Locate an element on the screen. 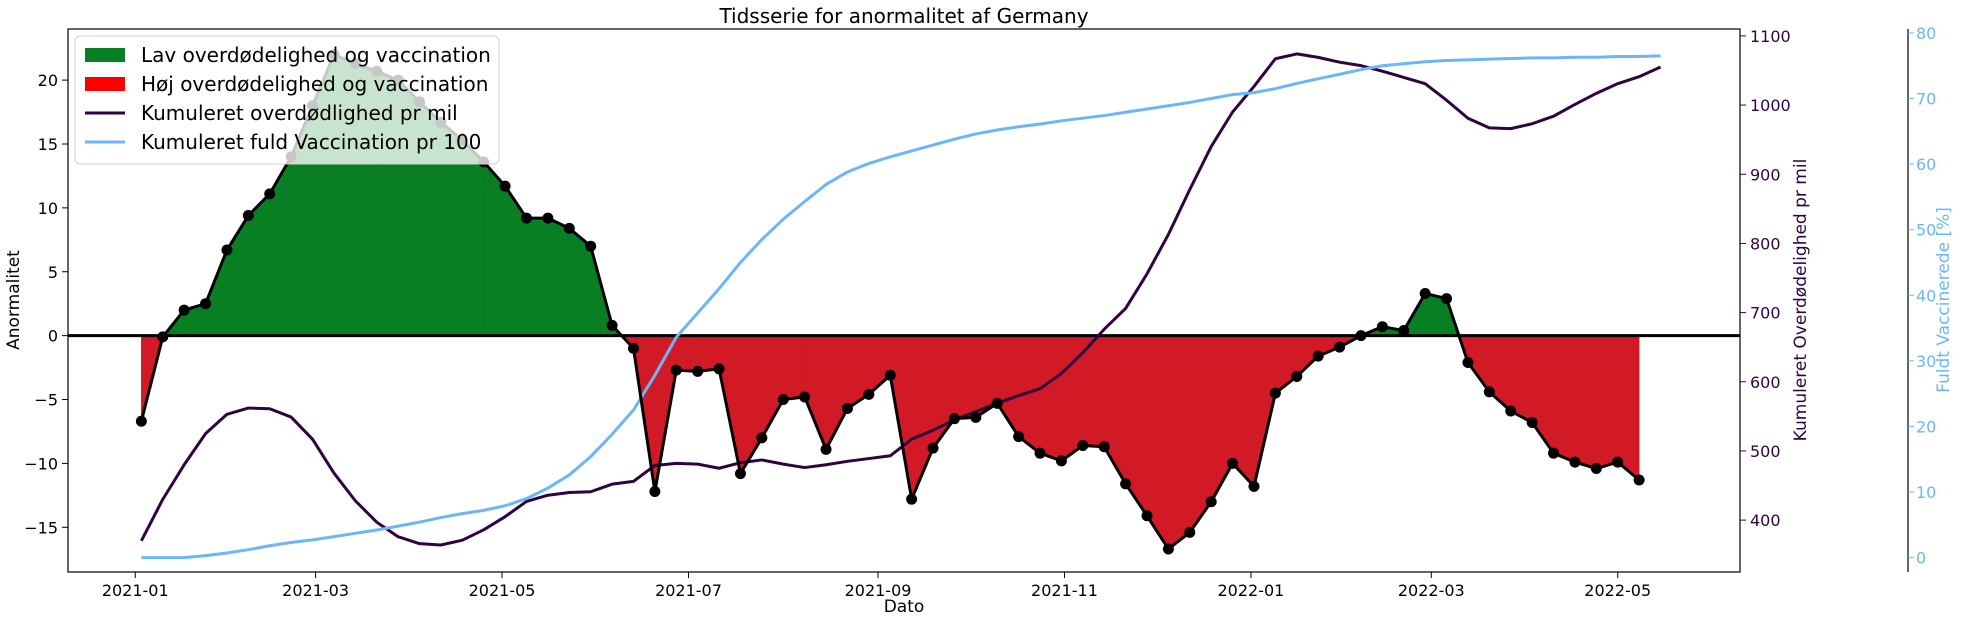 This screenshot has height=620, width=1962. y-axis-title-vaccinated: Fuldt Vaccinerede [%] is located at coordinates (1944, 300).